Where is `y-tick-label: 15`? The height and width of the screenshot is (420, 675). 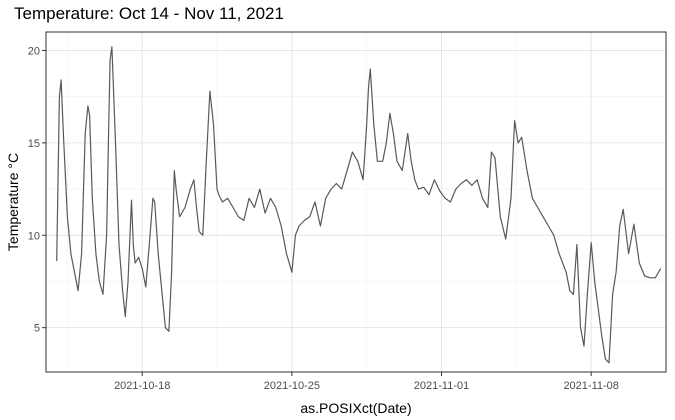 y-tick-label: 15 is located at coordinates (34, 144).